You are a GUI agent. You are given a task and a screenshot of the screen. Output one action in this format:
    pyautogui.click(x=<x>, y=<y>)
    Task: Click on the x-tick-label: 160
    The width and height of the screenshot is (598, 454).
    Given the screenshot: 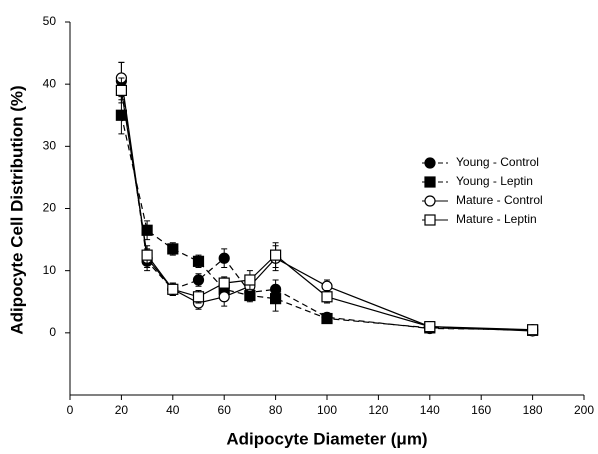 What is the action you would take?
    pyautogui.click(x=481, y=410)
    